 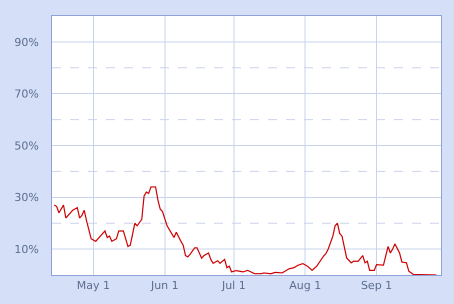 What do you see at coordinates (26, 42) in the screenshot?
I see `y-tick-label: 90%` at bounding box center [26, 42].